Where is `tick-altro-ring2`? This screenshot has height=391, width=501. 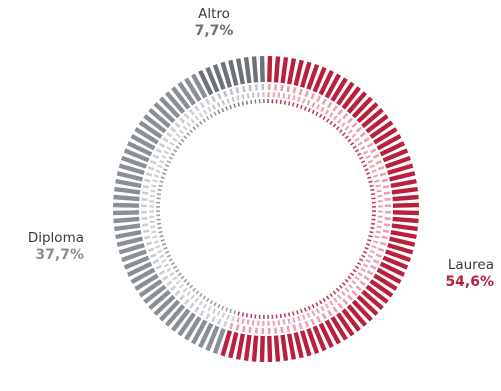 tick-altro-ring2 is located at coordinates (219, 96).